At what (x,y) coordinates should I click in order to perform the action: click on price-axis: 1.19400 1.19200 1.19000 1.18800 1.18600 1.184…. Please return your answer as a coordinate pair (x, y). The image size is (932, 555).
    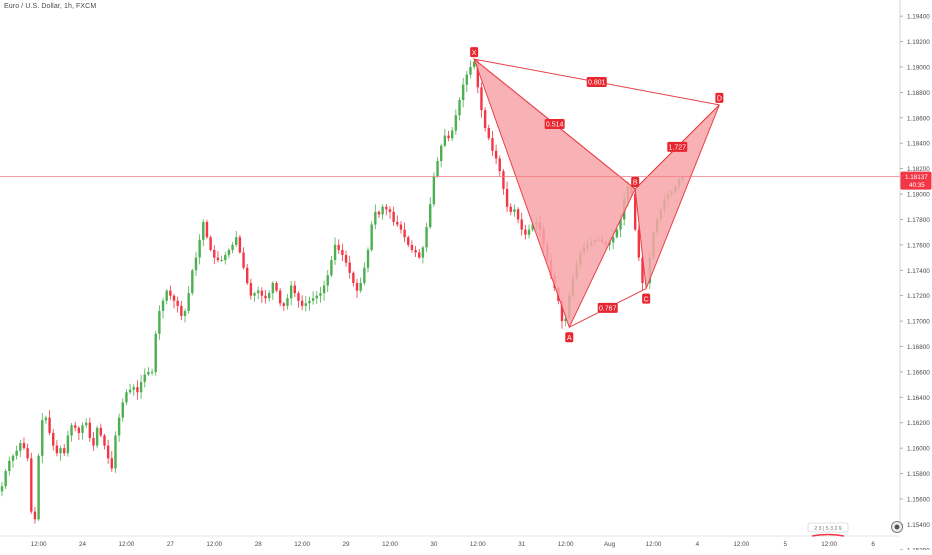
    Looking at the image, I should click on (915, 277).